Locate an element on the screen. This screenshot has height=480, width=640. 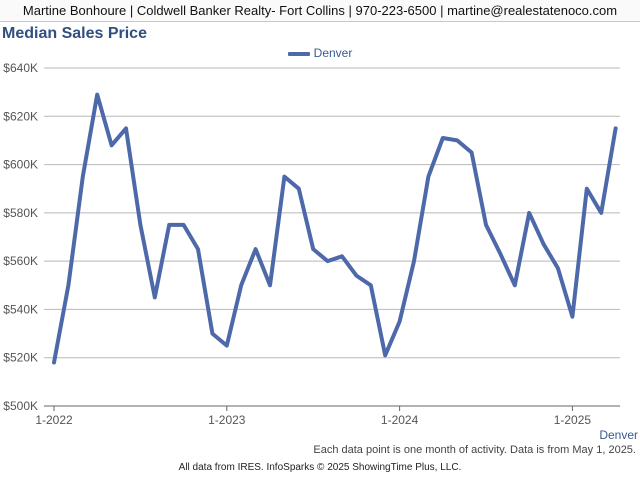
chart-legend: Denver is located at coordinates (320, 53).